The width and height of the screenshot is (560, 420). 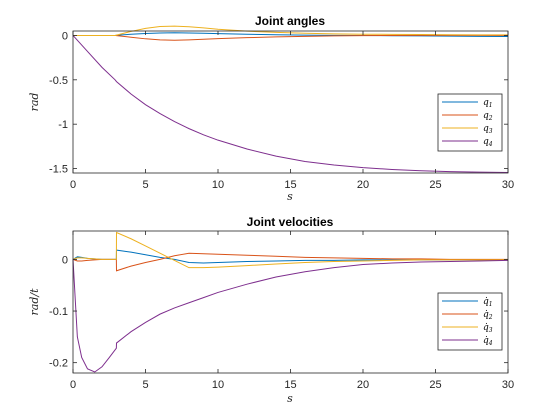 What do you see at coordinates (58, 81) in the screenshot?
I see `y-tick-label: -0.5` at bounding box center [58, 81].